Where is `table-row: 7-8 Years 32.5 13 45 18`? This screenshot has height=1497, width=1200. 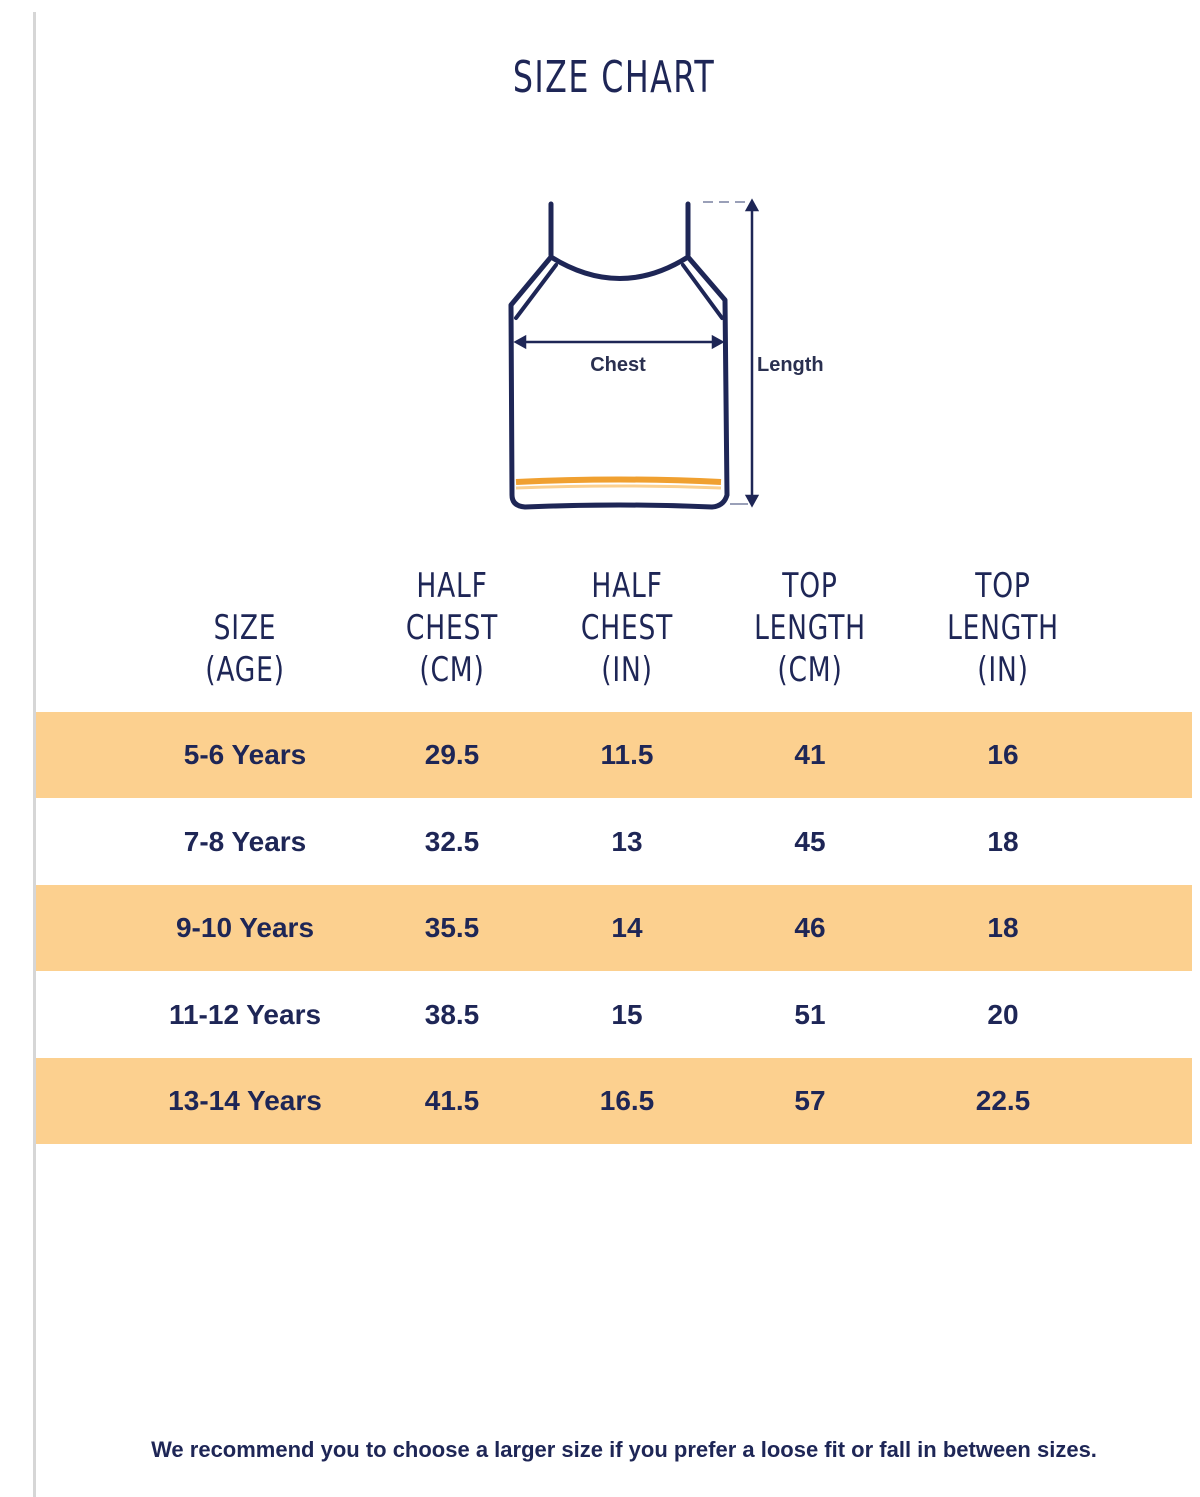
table-row: 7-8 Years 32.5 13 45 18 is located at coordinates (614, 842).